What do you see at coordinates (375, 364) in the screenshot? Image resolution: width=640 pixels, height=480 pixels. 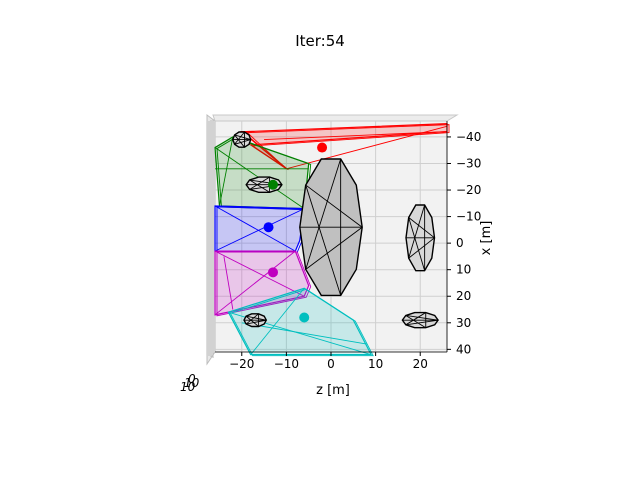 I see `x-tick-label: 10` at bounding box center [375, 364].